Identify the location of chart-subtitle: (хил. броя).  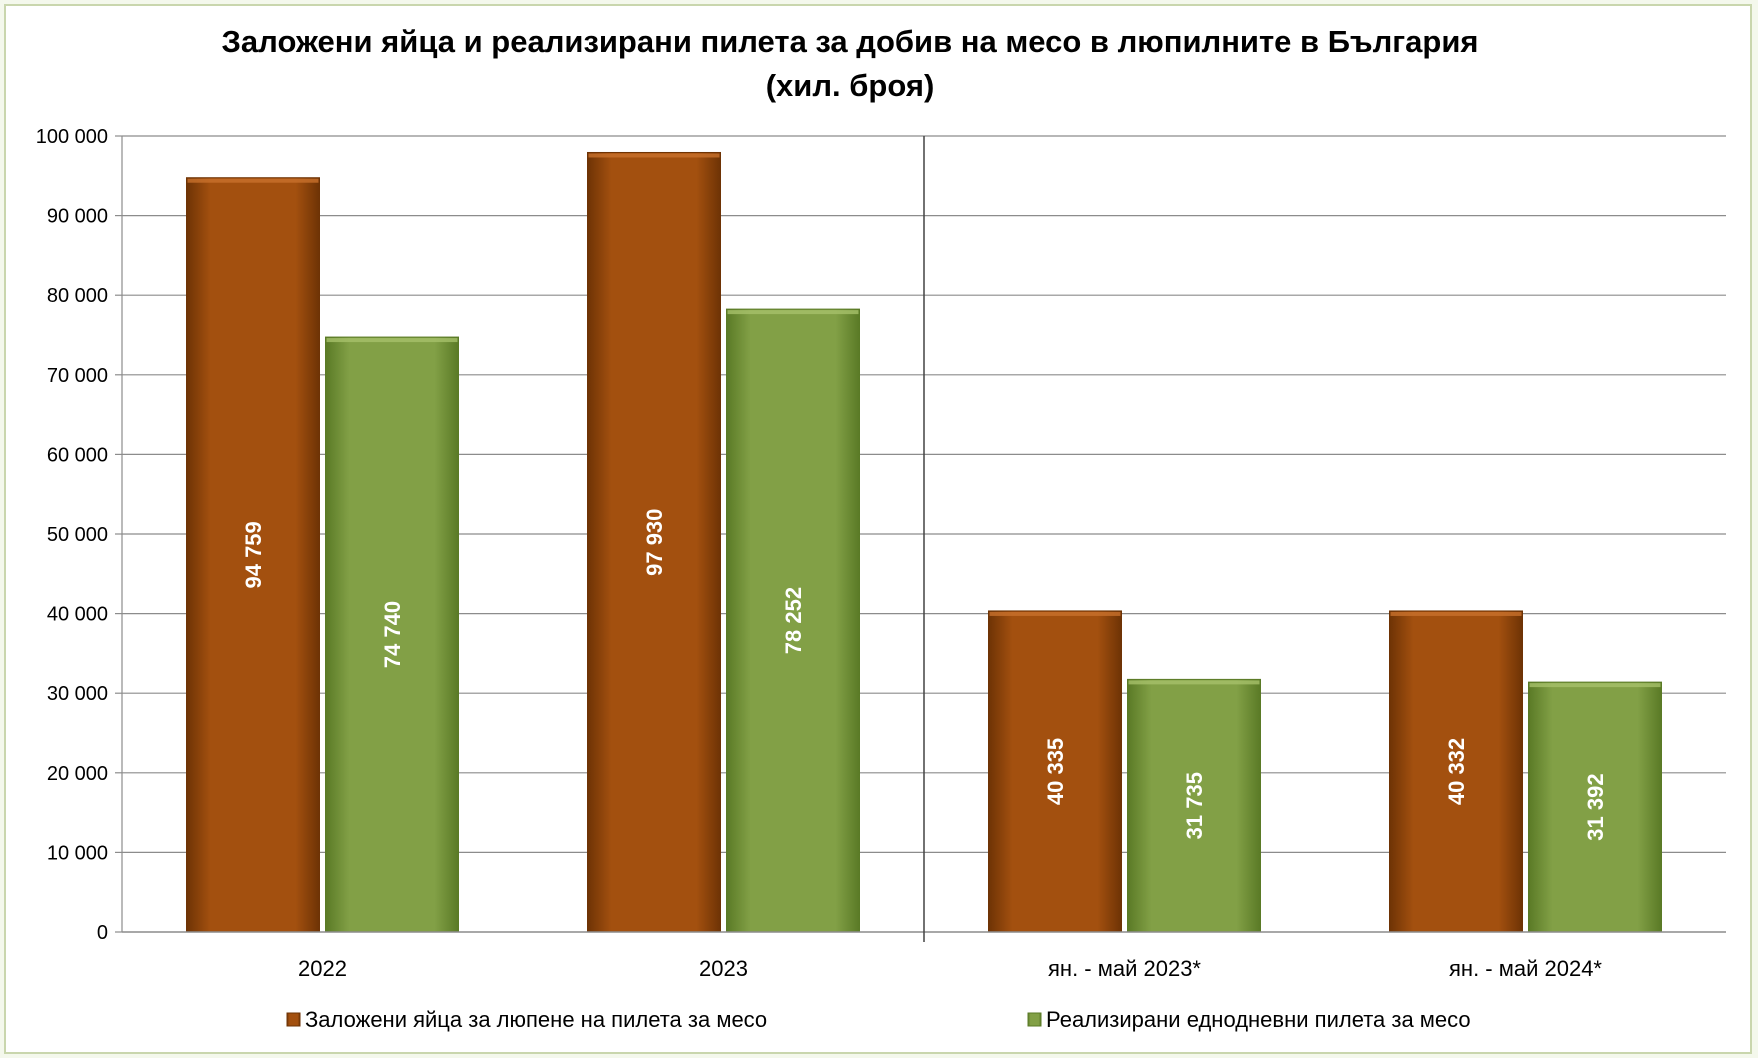
(850, 85).